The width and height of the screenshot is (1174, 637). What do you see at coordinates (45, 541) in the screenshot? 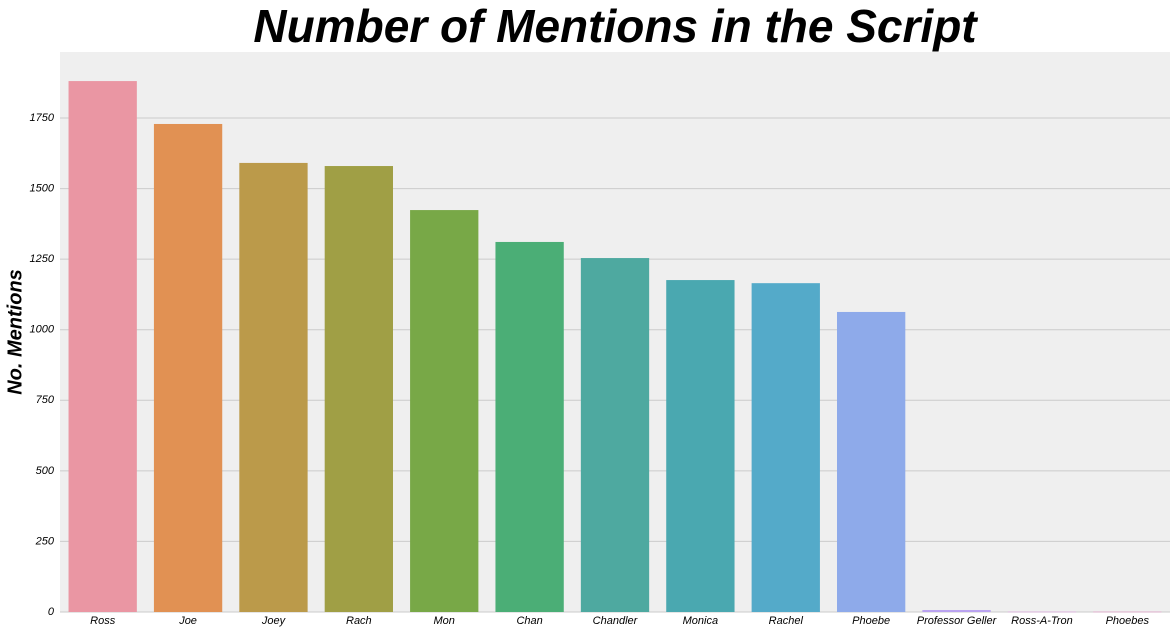
I see `y-tick-label: 250` at bounding box center [45, 541].